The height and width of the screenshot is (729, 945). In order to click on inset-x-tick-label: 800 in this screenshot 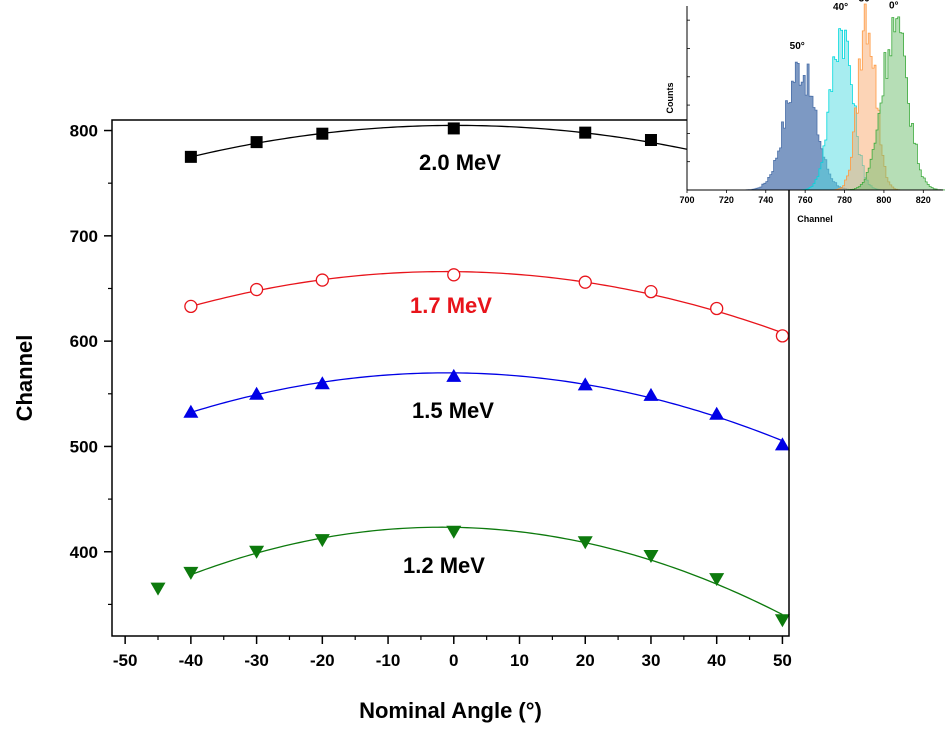, I will do `click(883, 200)`.